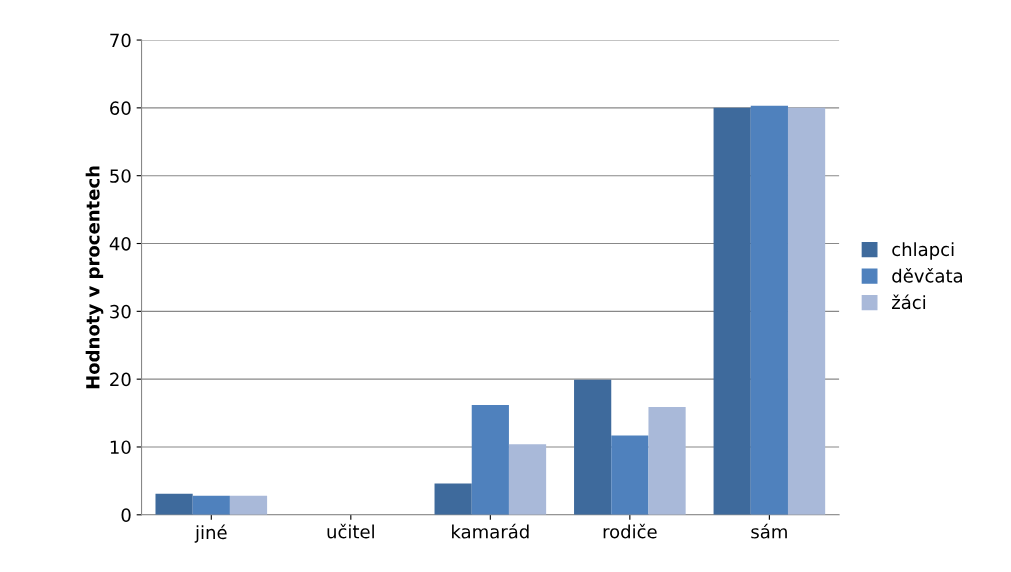 Image resolution: width=1011 pixels, height=572 pixels. What do you see at coordinates (909, 302) in the screenshot?
I see `legend-label: žáci` at bounding box center [909, 302].